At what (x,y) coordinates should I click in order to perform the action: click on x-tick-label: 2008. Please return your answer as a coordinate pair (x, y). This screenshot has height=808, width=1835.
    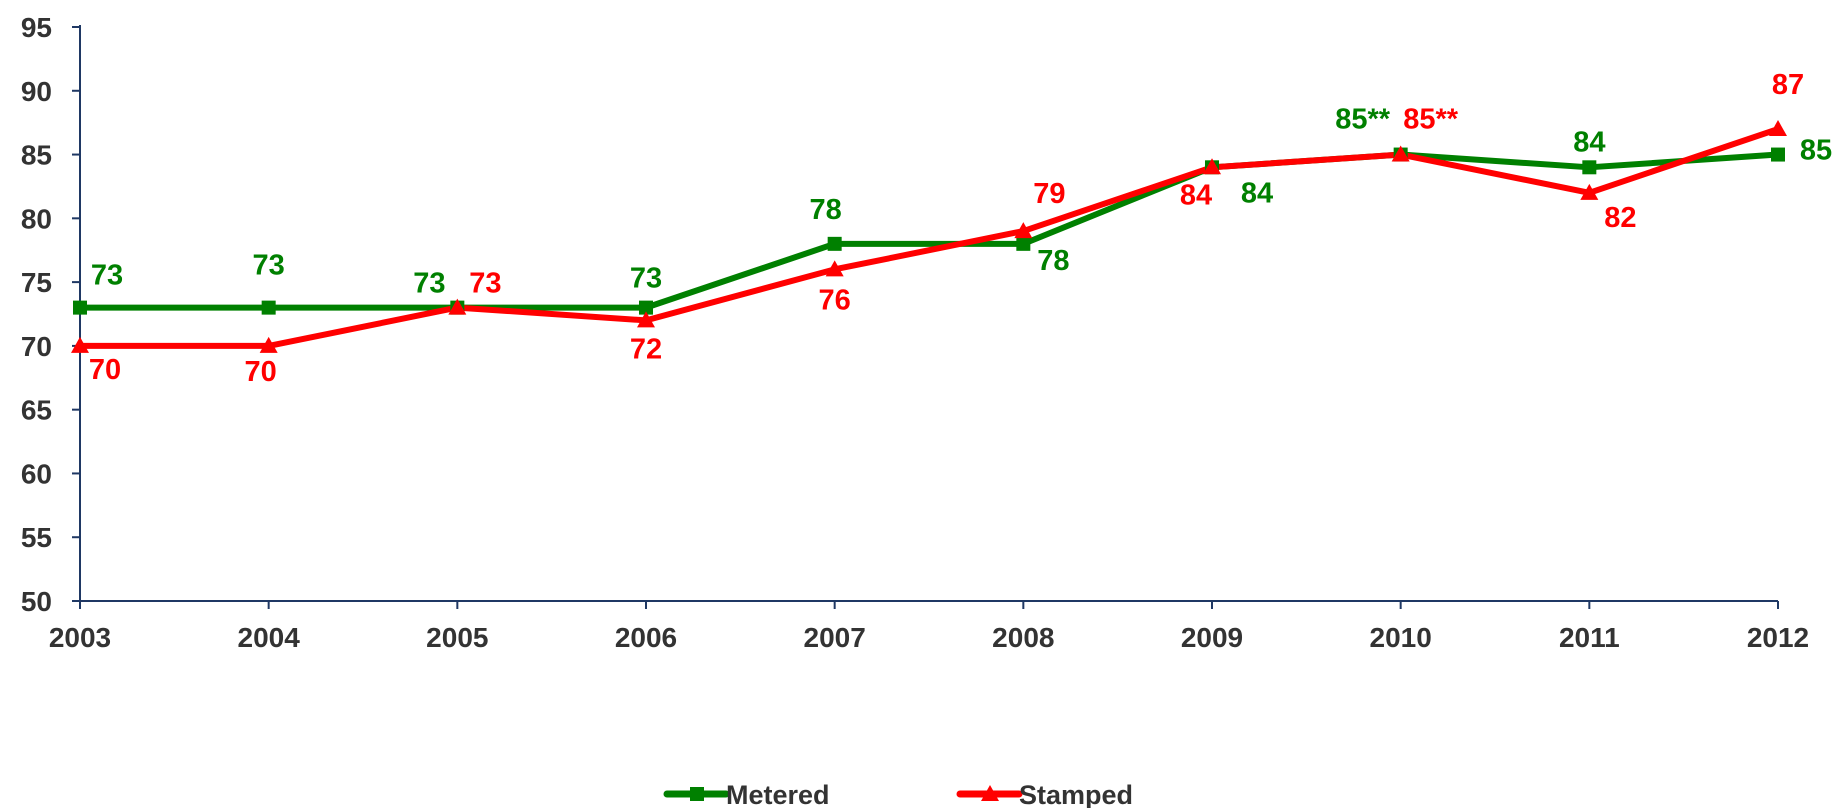
    Looking at the image, I should click on (1023, 637).